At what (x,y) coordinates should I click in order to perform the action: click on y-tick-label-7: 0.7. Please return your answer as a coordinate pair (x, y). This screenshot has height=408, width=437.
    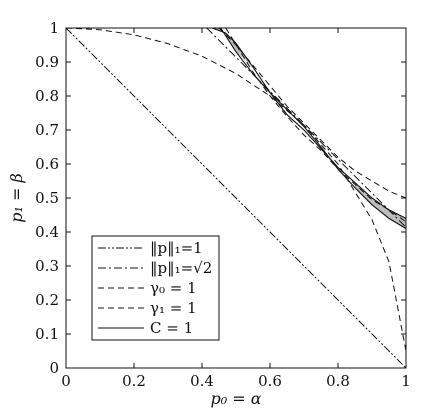
    Looking at the image, I should click on (47, 130).